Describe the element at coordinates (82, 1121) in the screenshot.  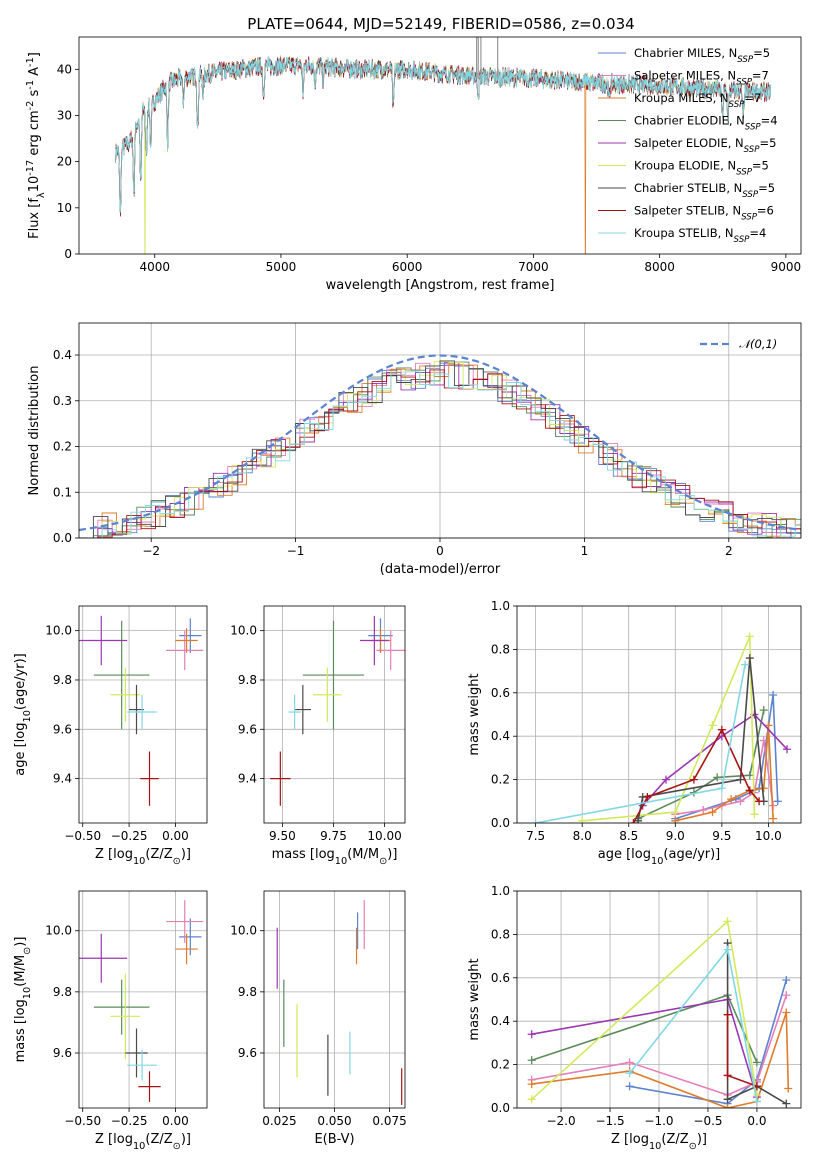
I see `x-tick-label: −0.50` at that location.